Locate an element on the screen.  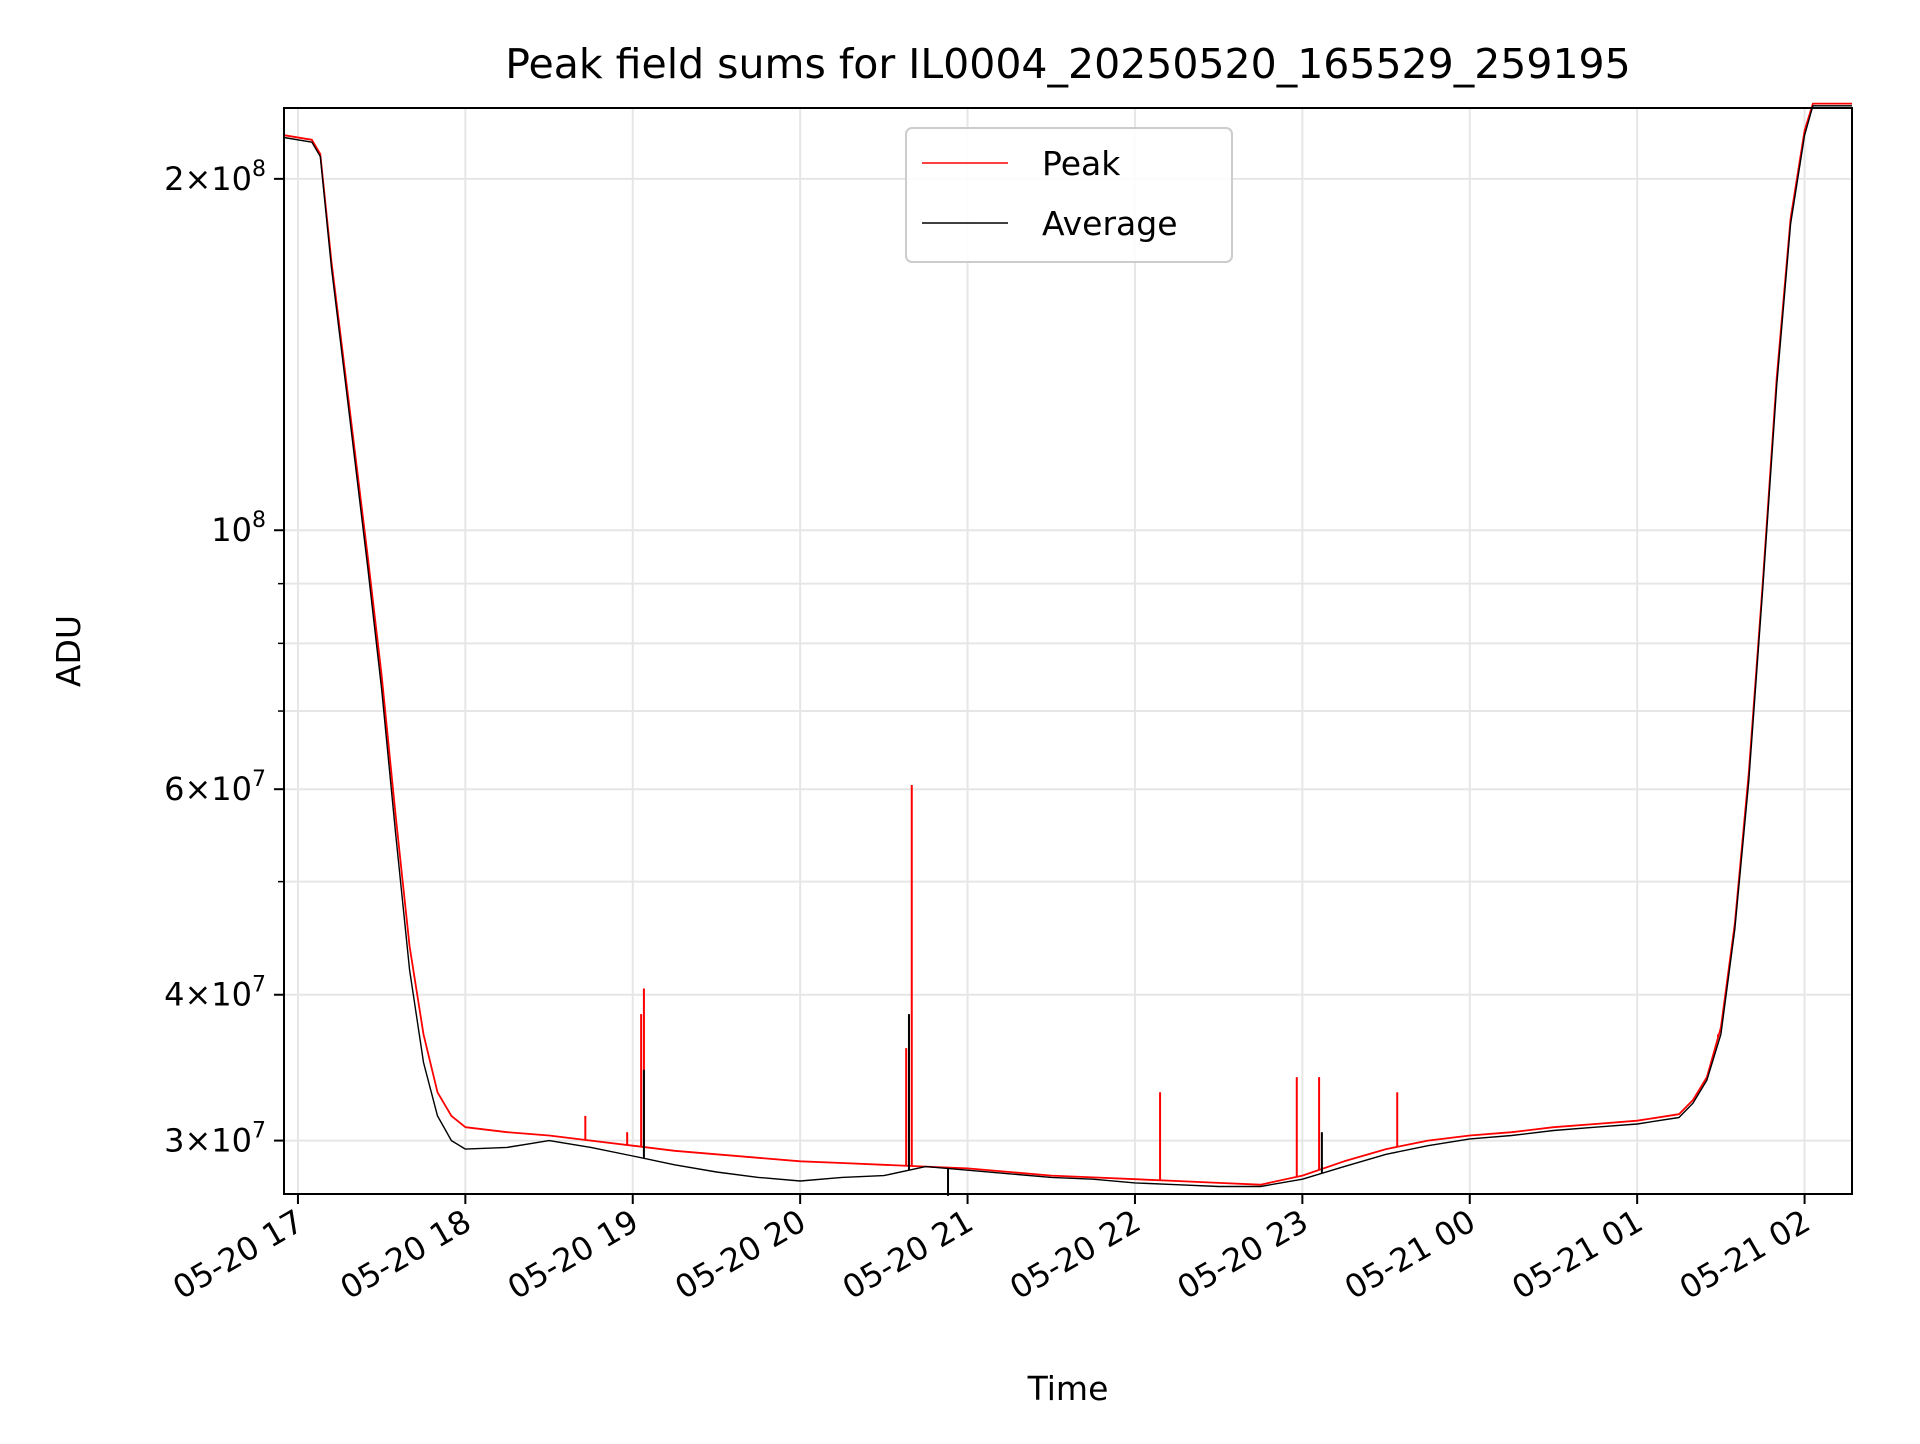
y-tick-label: 108 is located at coordinates (238, 528).